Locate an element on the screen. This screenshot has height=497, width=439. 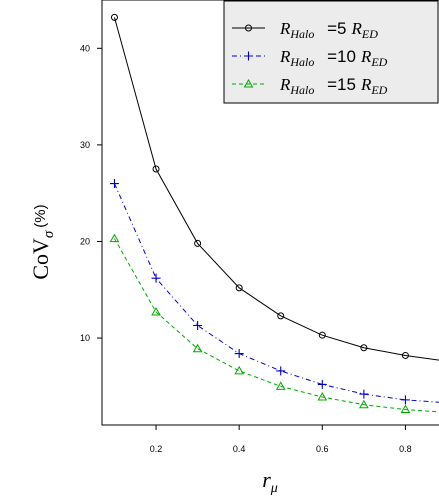
y-tick-label: 10 is located at coordinates (85, 338).